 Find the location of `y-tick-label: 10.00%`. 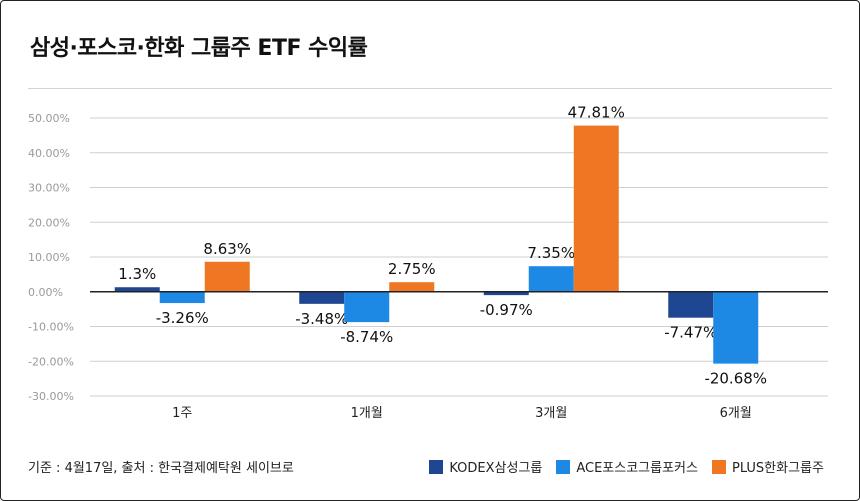

y-tick-label: 10.00% is located at coordinates (49, 257).